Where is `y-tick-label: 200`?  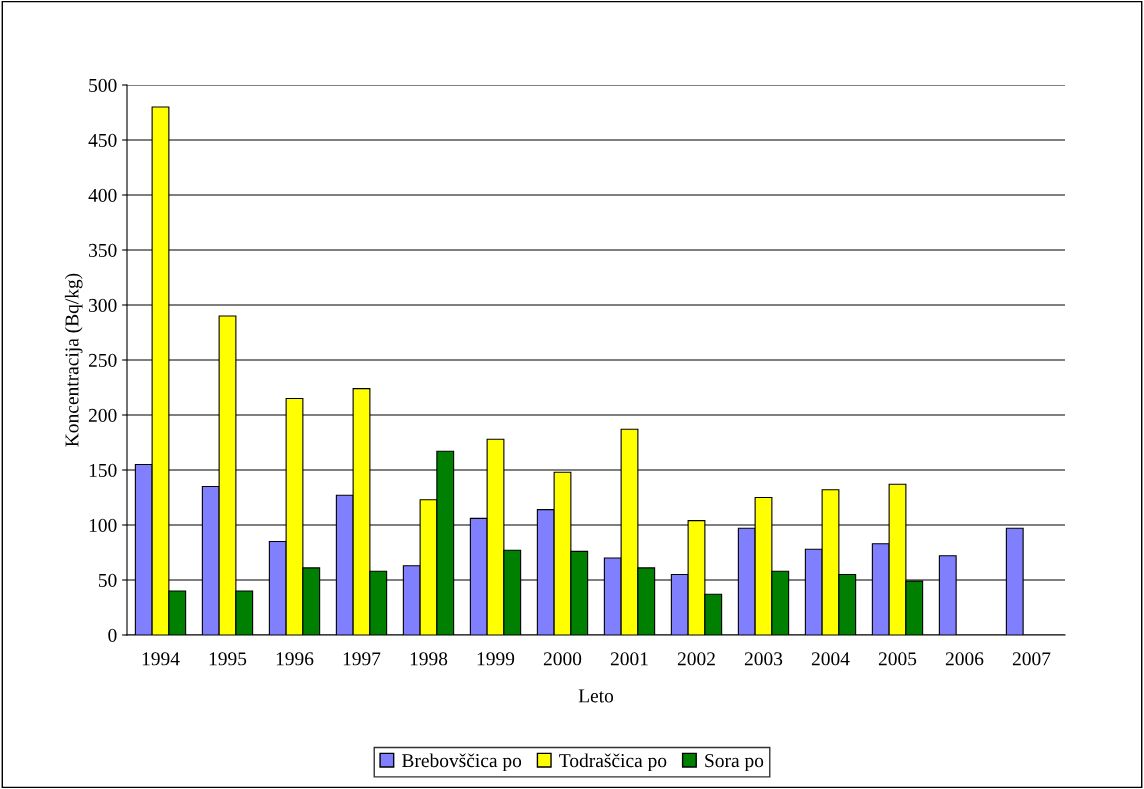 y-tick-label: 200 is located at coordinates (102, 415).